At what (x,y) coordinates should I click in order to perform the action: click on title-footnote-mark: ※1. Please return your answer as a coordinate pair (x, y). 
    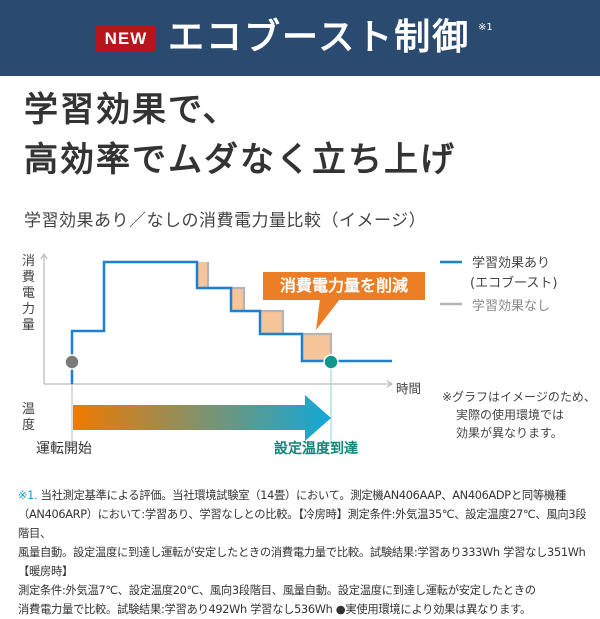
    Looking at the image, I should click on (485, 27).